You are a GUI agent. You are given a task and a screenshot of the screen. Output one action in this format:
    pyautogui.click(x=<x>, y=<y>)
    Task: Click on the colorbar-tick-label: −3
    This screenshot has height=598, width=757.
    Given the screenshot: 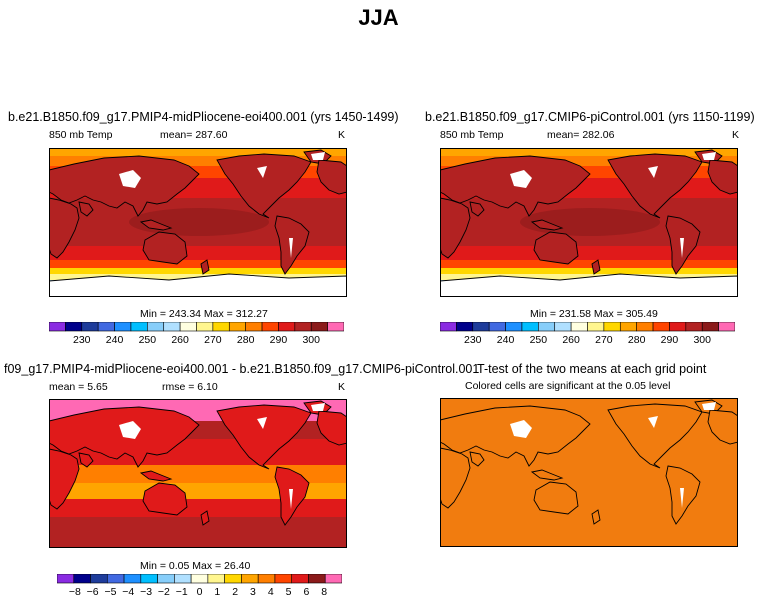 What is the action you would take?
    pyautogui.click(x=146, y=592)
    